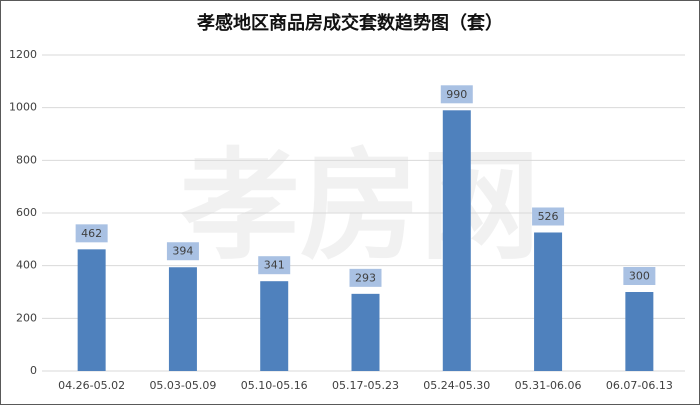 This screenshot has width=700, height=409. I want to click on value-label: 990, so click(456, 94).